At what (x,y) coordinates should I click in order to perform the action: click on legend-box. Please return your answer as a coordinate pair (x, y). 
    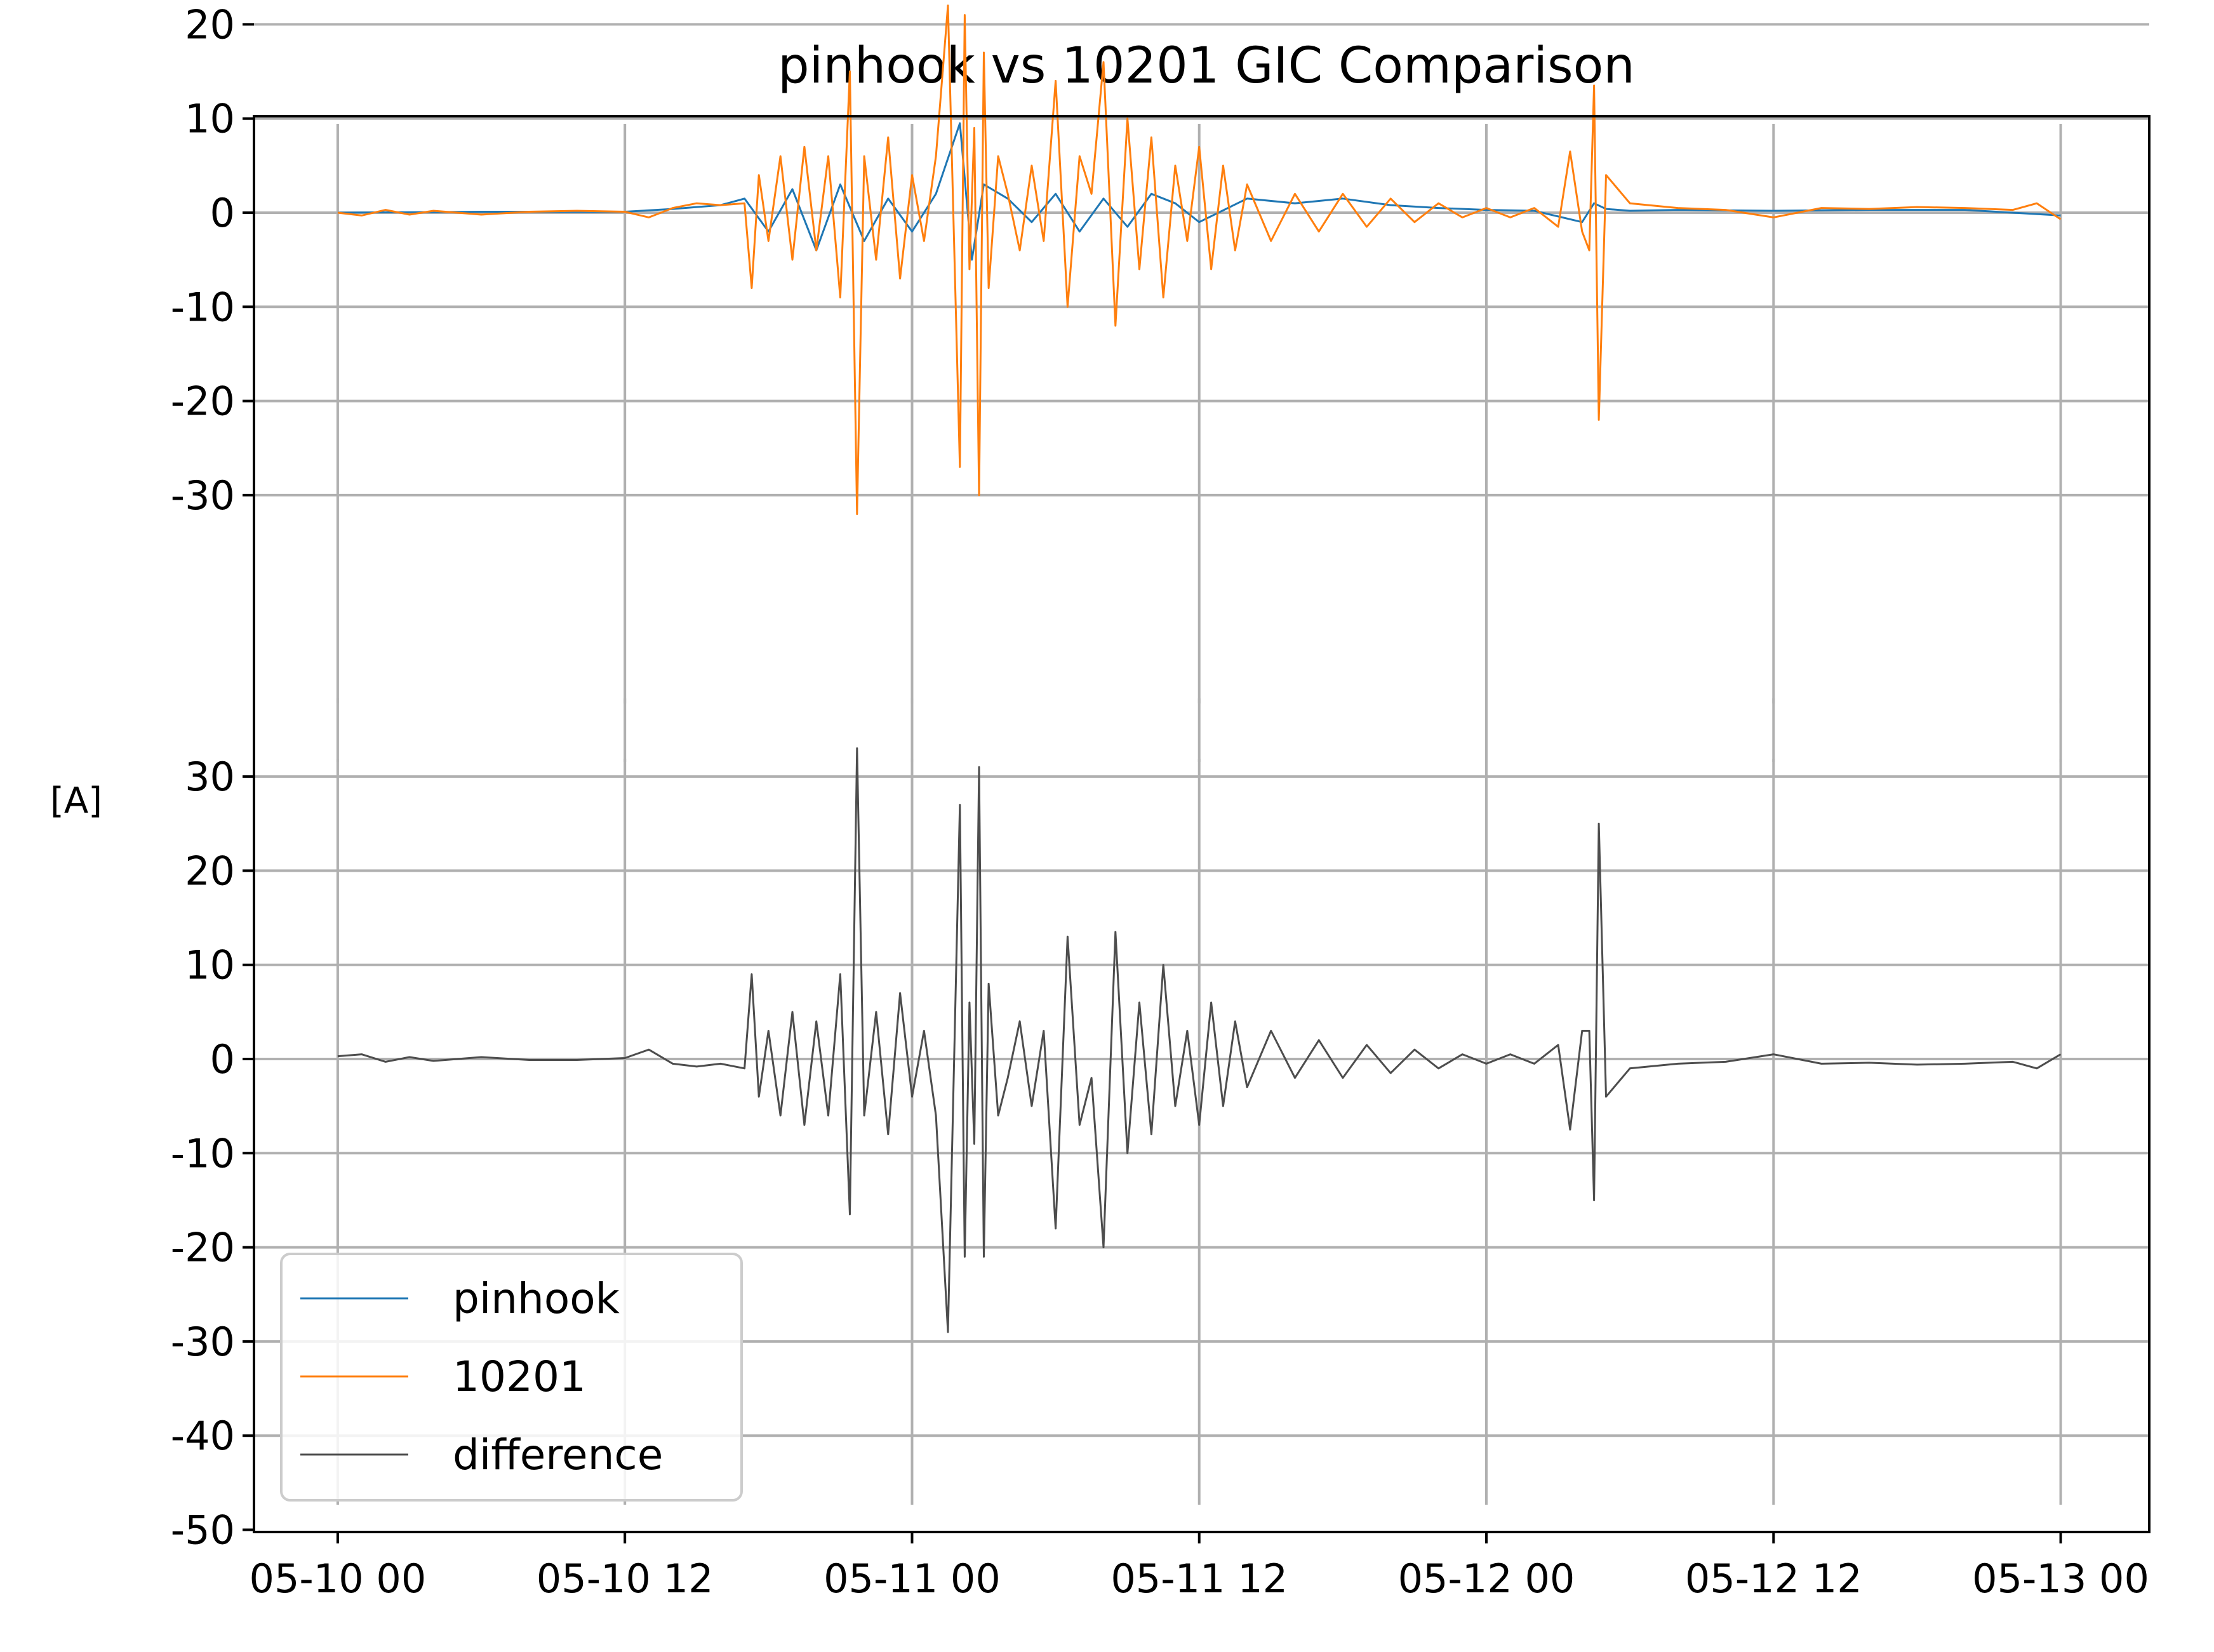
    Looking at the image, I should click on (511, 1377).